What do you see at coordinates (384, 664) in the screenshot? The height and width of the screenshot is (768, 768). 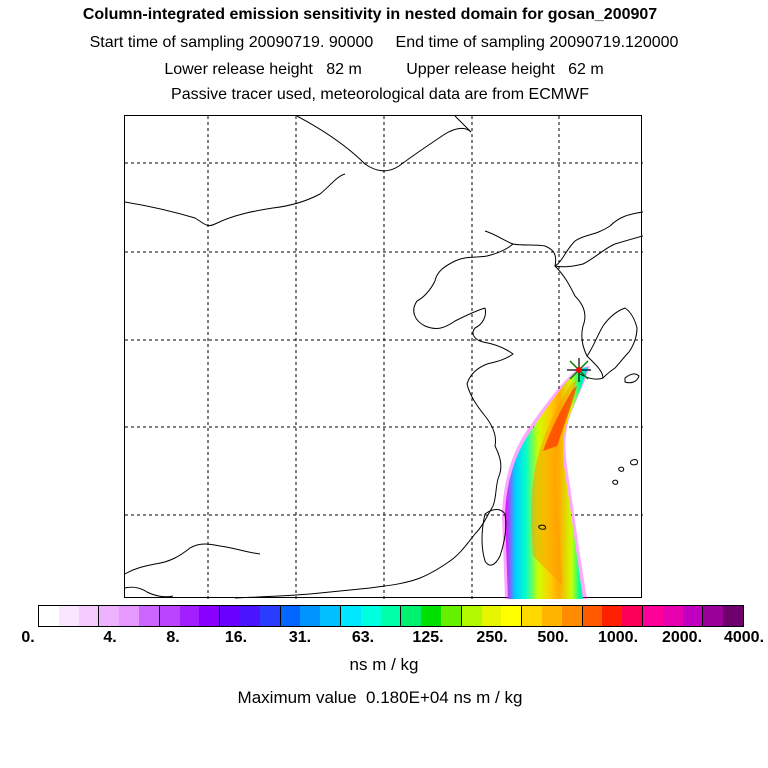 I see `colorbar-units: ns m / kg` at bounding box center [384, 664].